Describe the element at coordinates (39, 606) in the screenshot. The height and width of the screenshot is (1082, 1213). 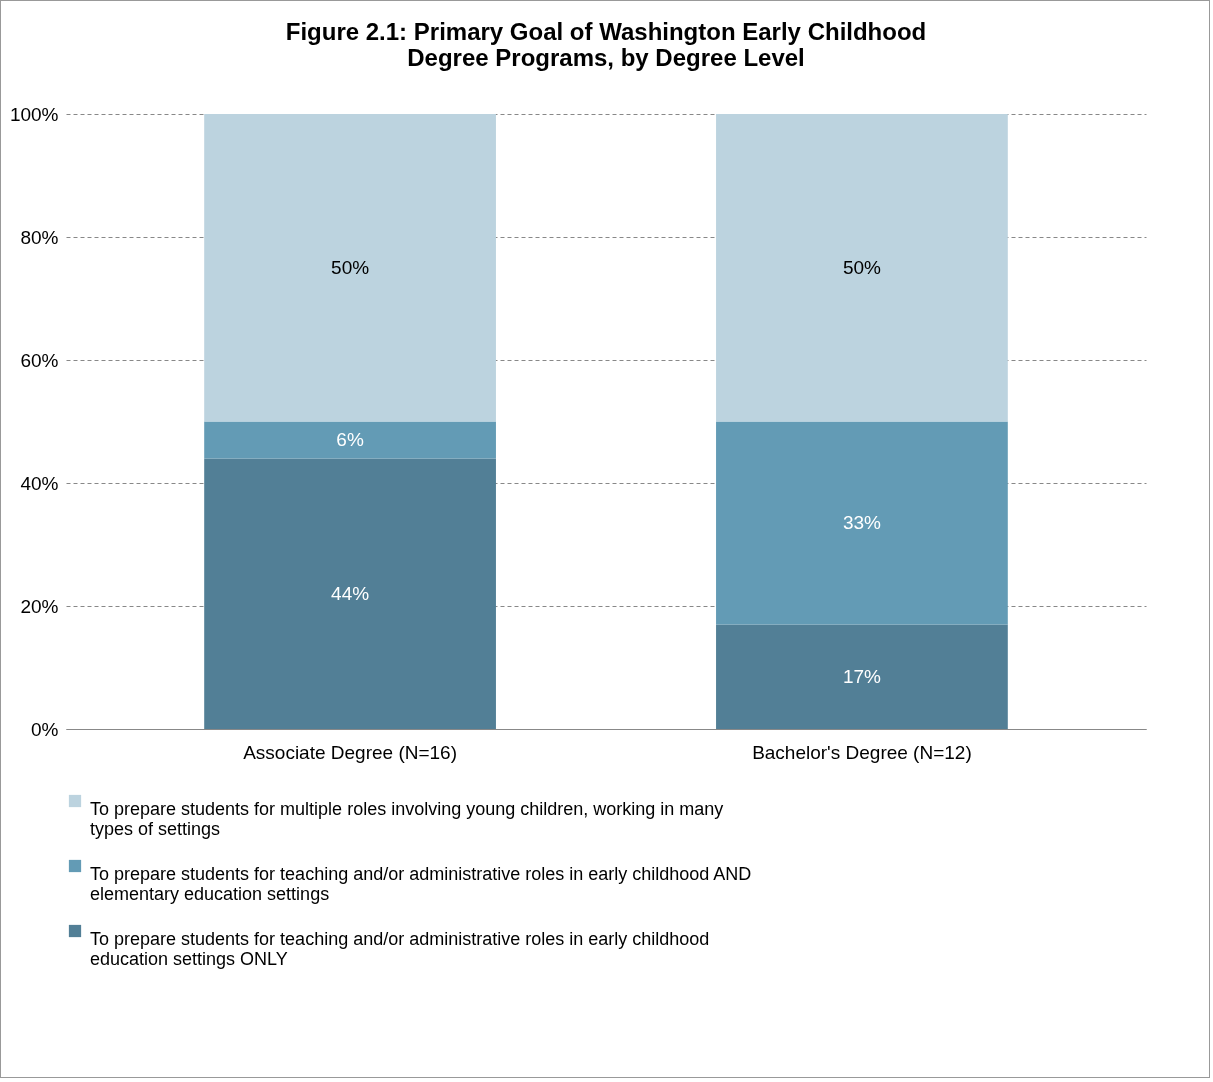
I see `y-tick-label: 20%` at that location.